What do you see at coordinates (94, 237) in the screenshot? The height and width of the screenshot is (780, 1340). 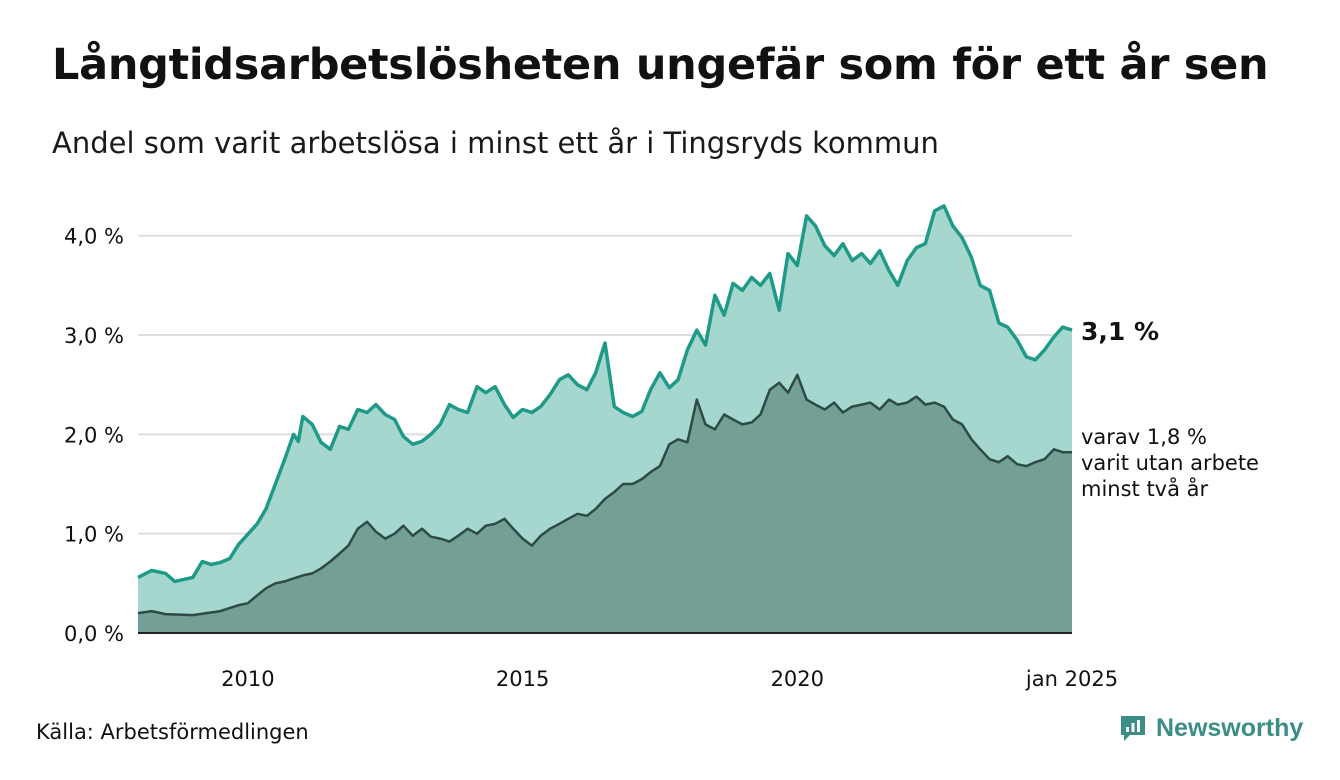 I see `y-tick-label: 4,0 %` at bounding box center [94, 237].